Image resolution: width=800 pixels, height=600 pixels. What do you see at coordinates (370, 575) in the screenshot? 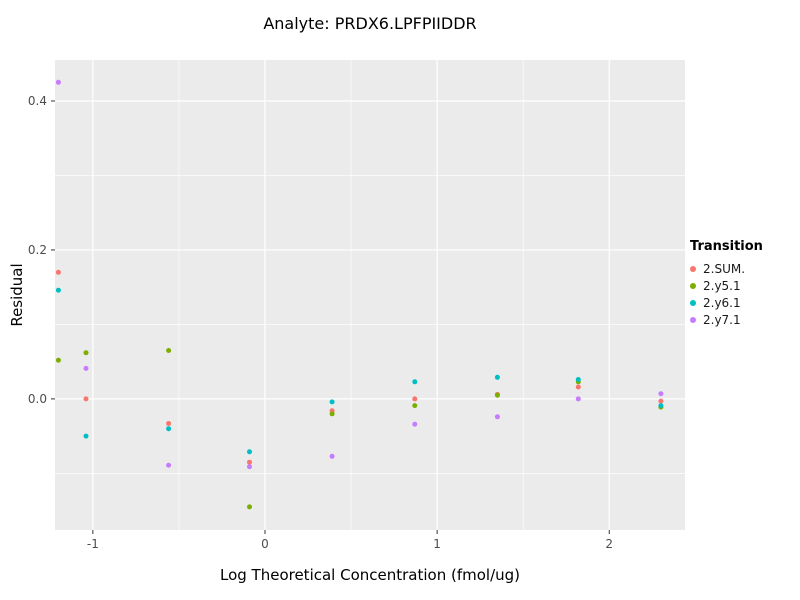
I see `x-axis-title: Log Theoretical Concentration (fmol/ug)` at bounding box center [370, 575].